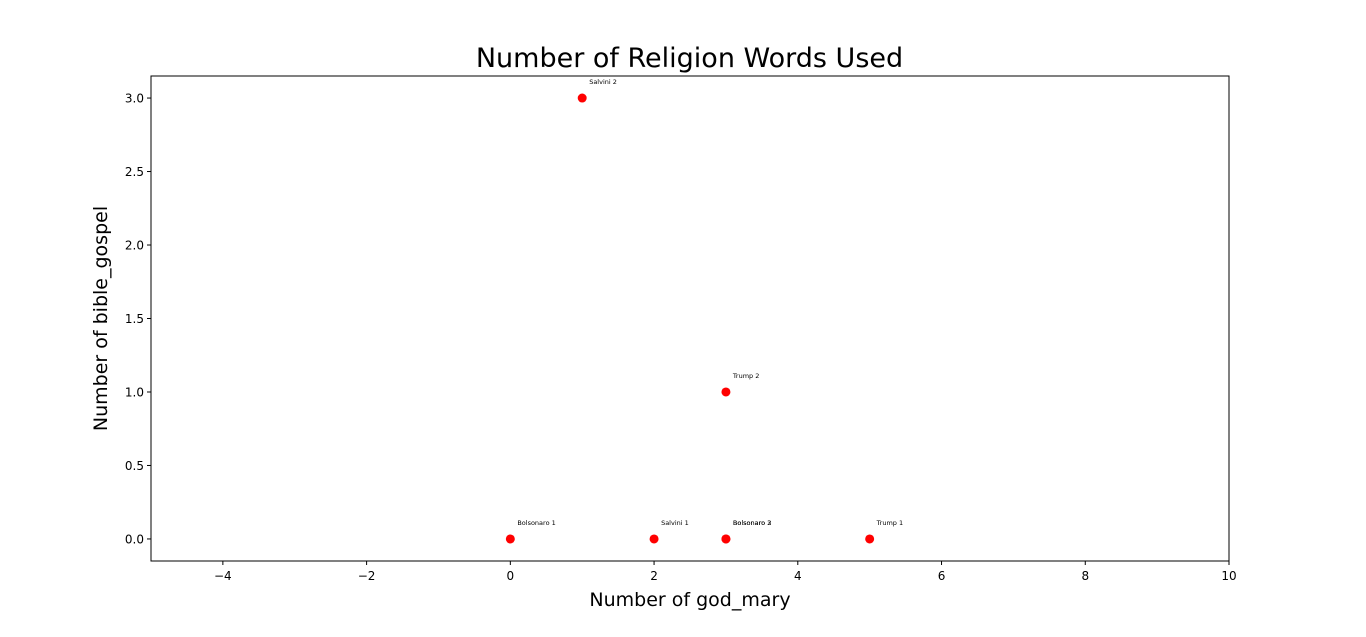  What do you see at coordinates (603, 82) in the screenshot?
I see `point-label: Salvini 2` at bounding box center [603, 82].